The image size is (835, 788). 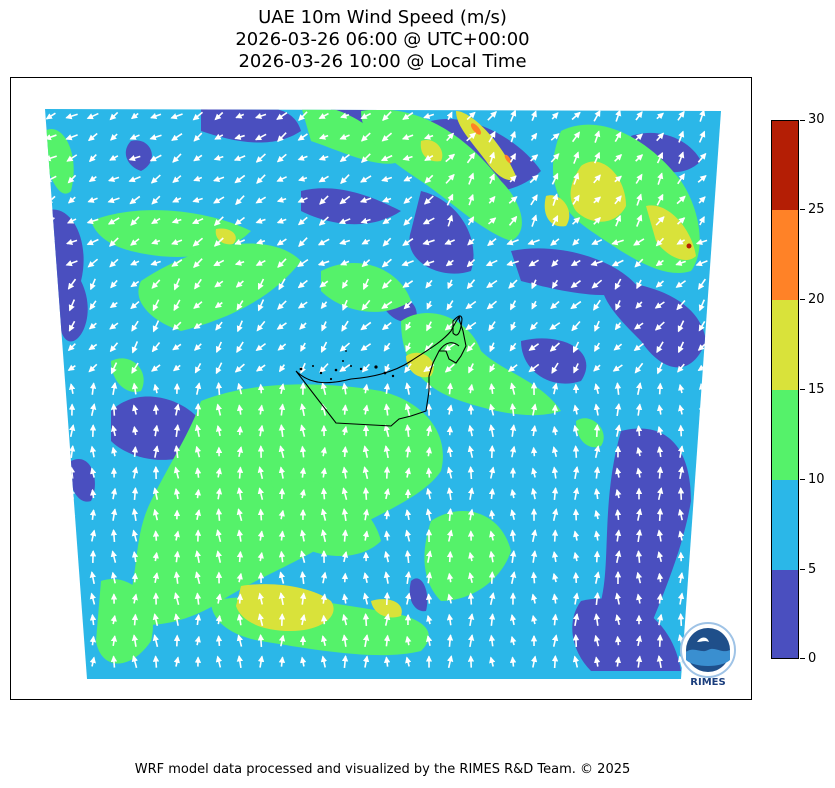 What do you see at coordinates (581, 186) in the screenshot?
I see `peak-wind-spots` at bounding box center [581, 186].